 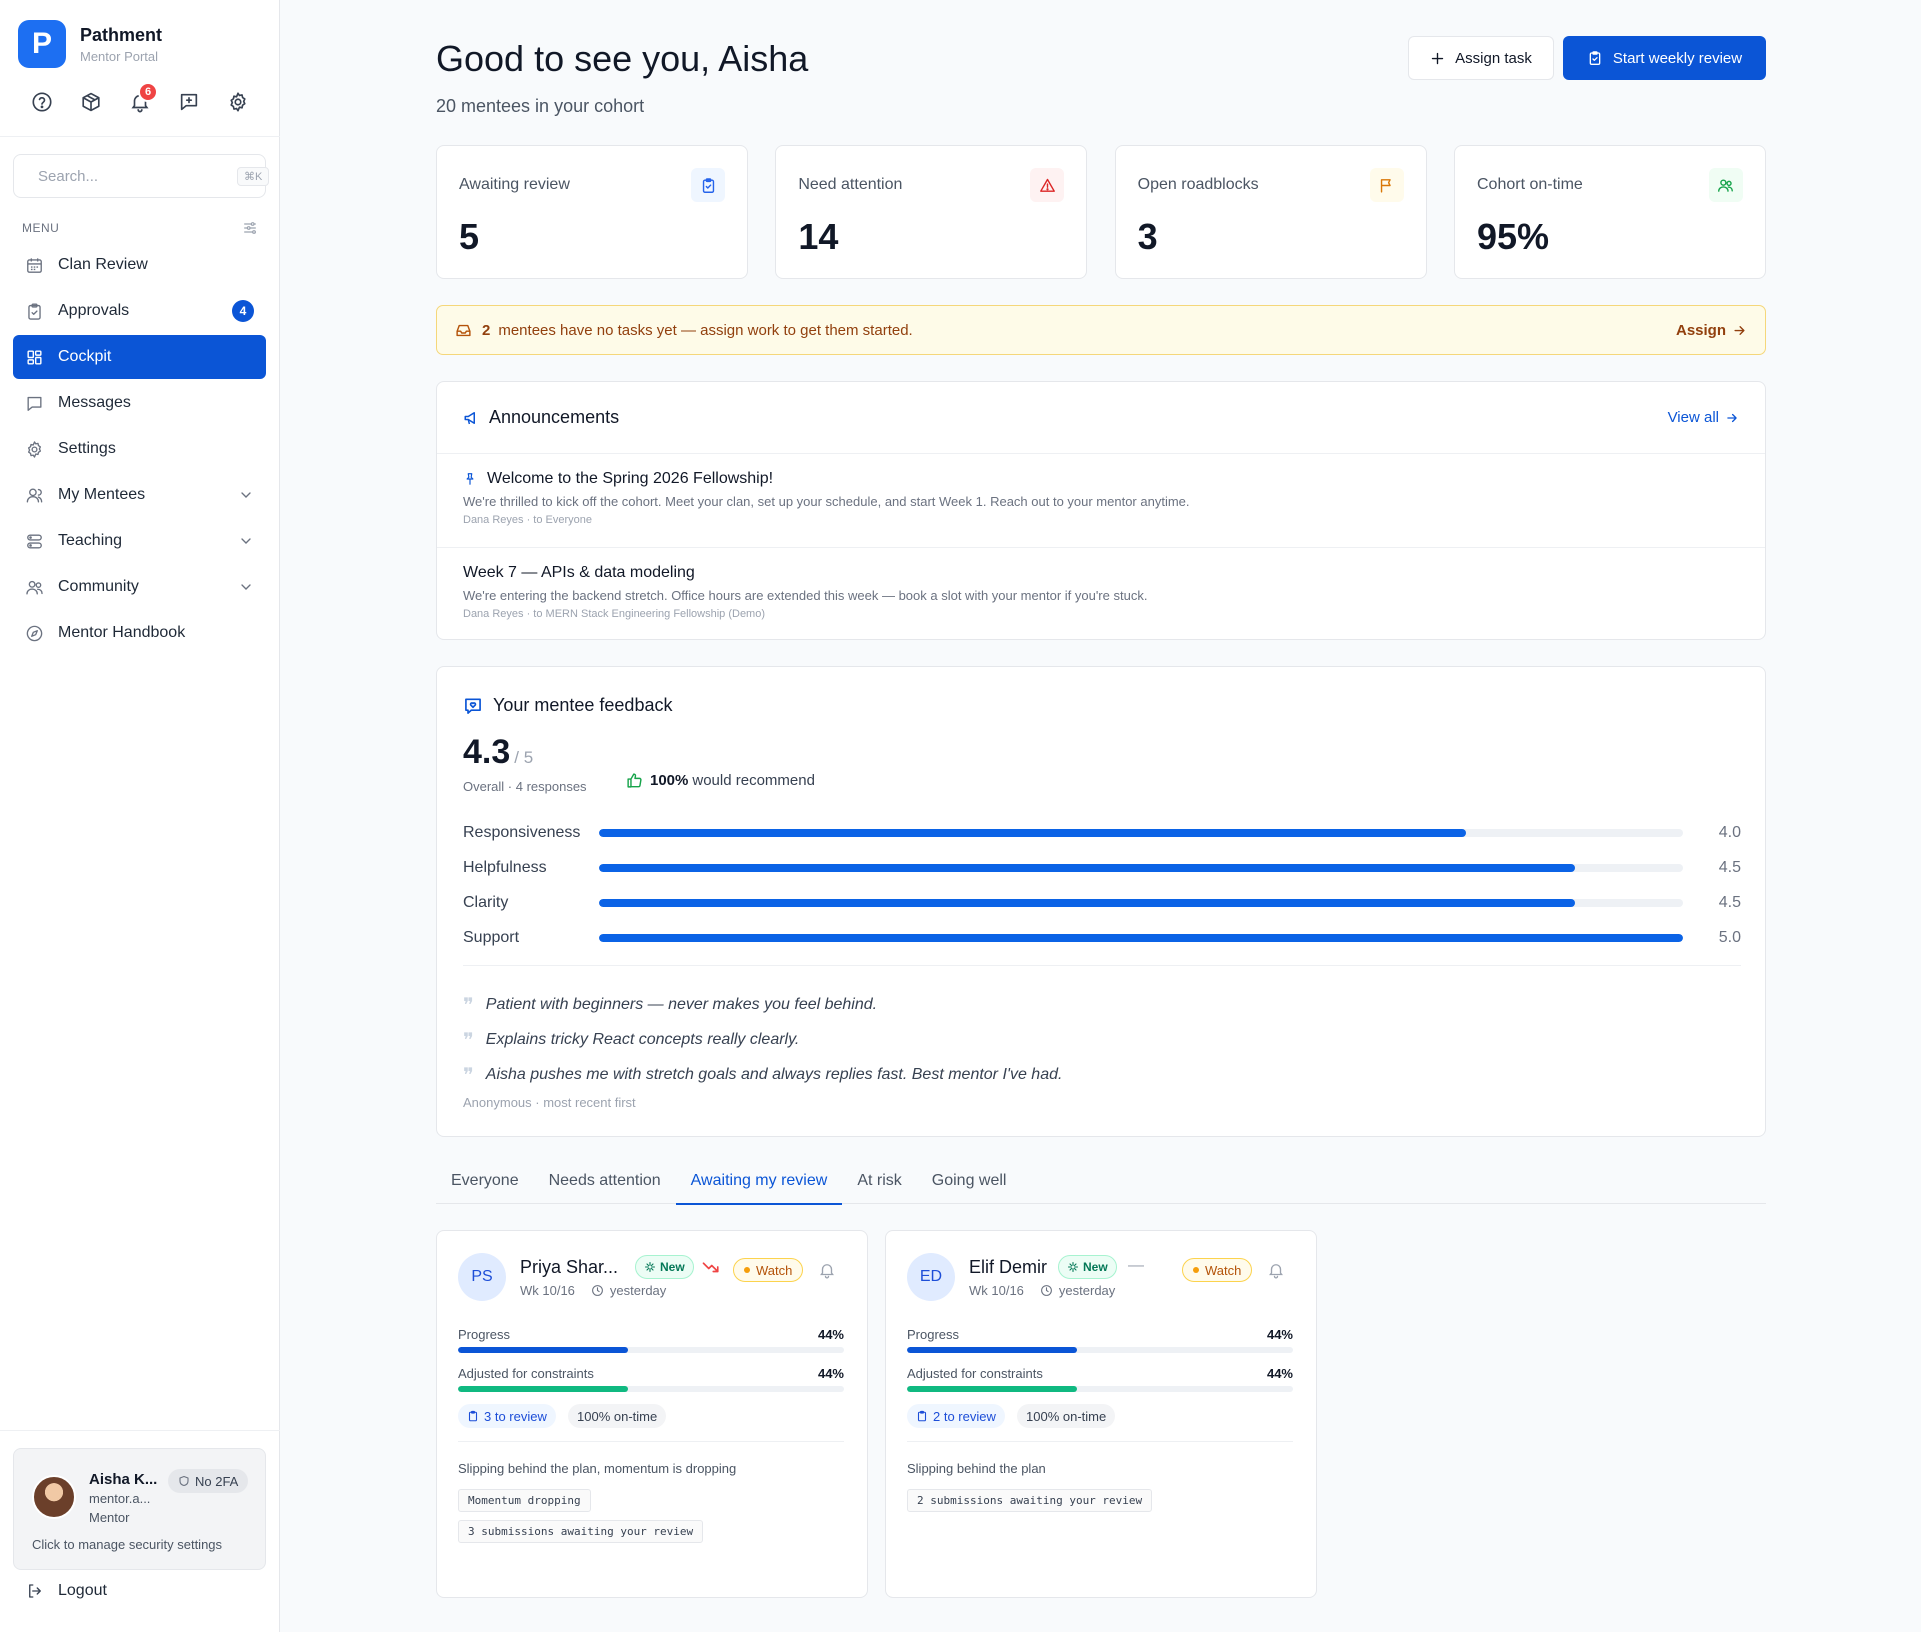 What do you see at coordinates (747, 1270) in the screenshot?
I see `watch-dot` at bounding box center [747, 1270].